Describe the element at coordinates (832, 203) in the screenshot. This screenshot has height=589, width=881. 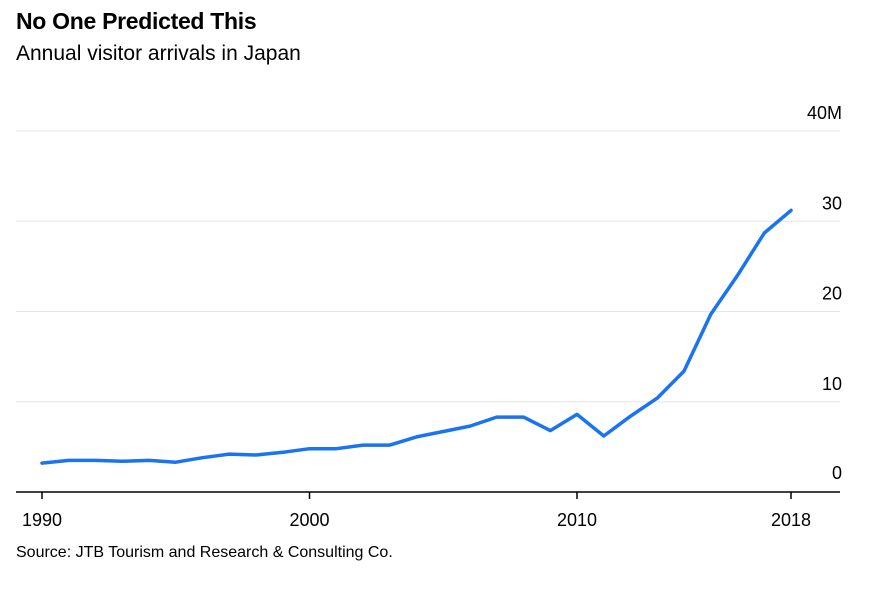
I see `y-tick-label-30: 30` at that location.